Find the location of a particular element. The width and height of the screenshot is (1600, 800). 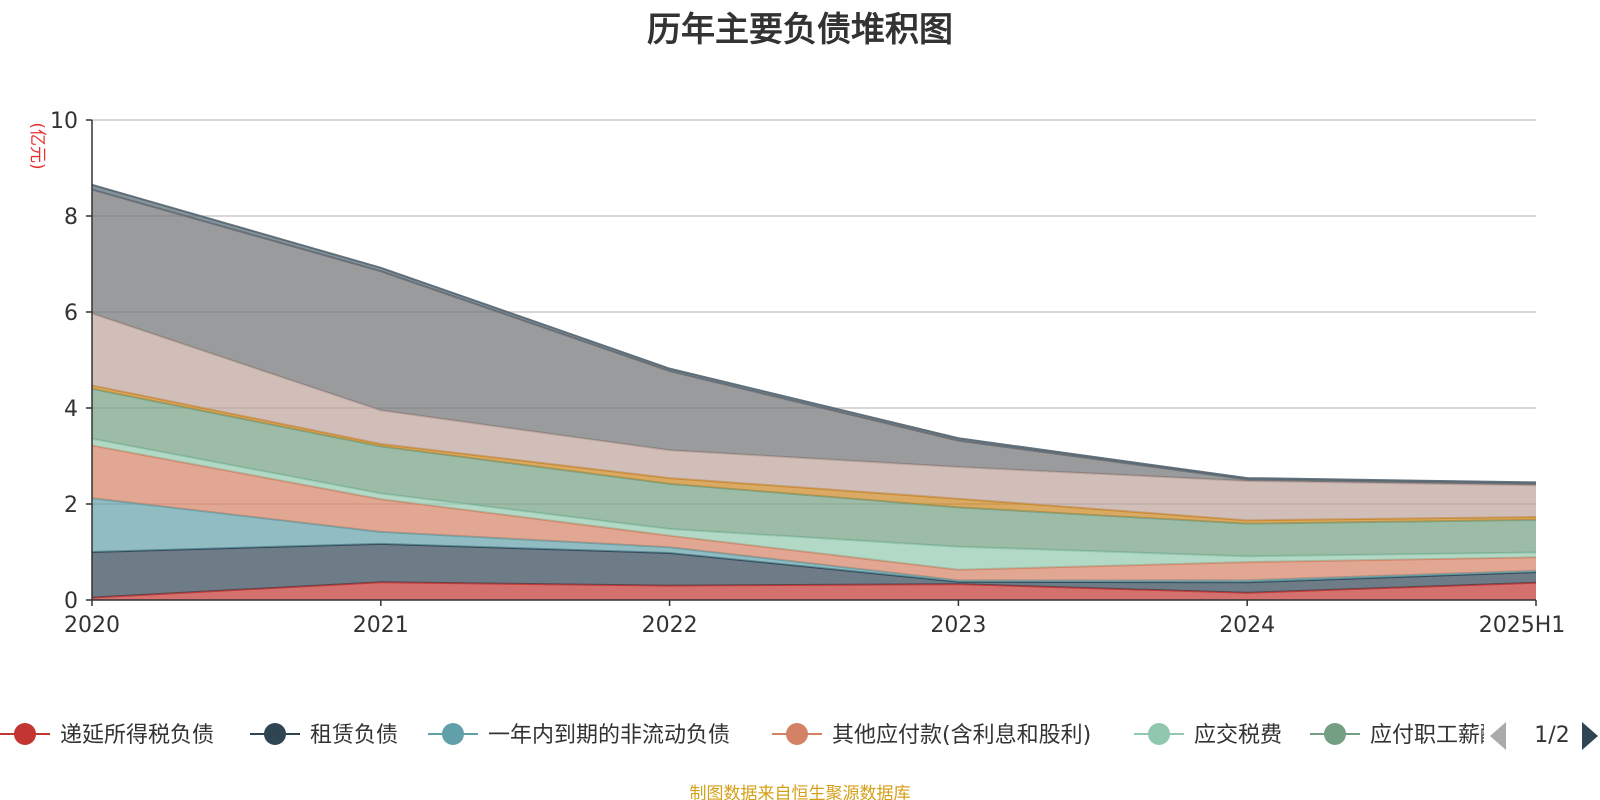

legend-item-5: 应交税费 is located at coordinates (1208, 735).